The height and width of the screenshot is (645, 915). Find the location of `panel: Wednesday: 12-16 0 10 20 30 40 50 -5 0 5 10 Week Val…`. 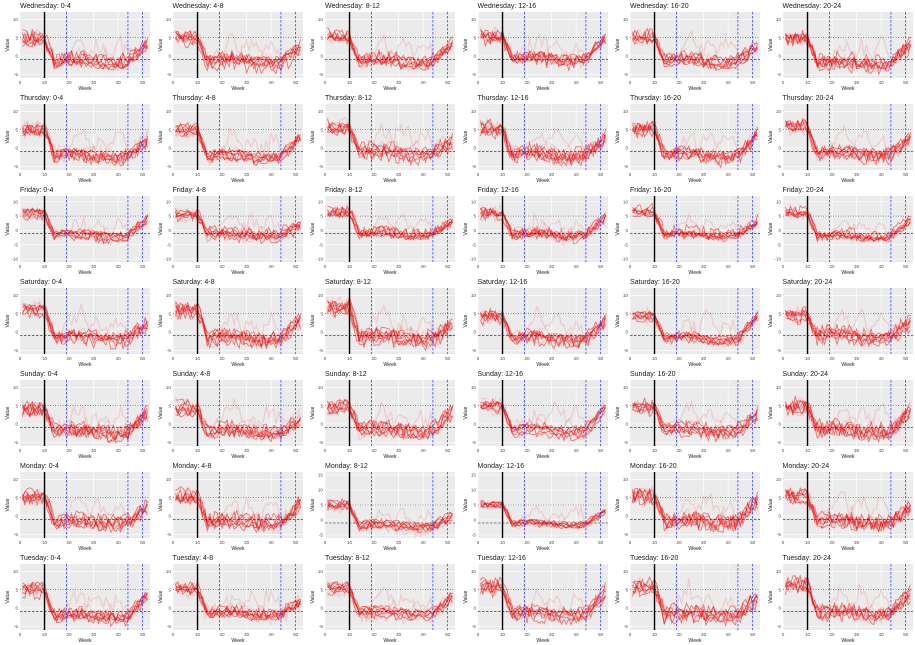

panel: Wednesday: 12-16 0 10 20 30 40 50 -5 0 5 10 Week Val… is located at coordinates (534, 46).